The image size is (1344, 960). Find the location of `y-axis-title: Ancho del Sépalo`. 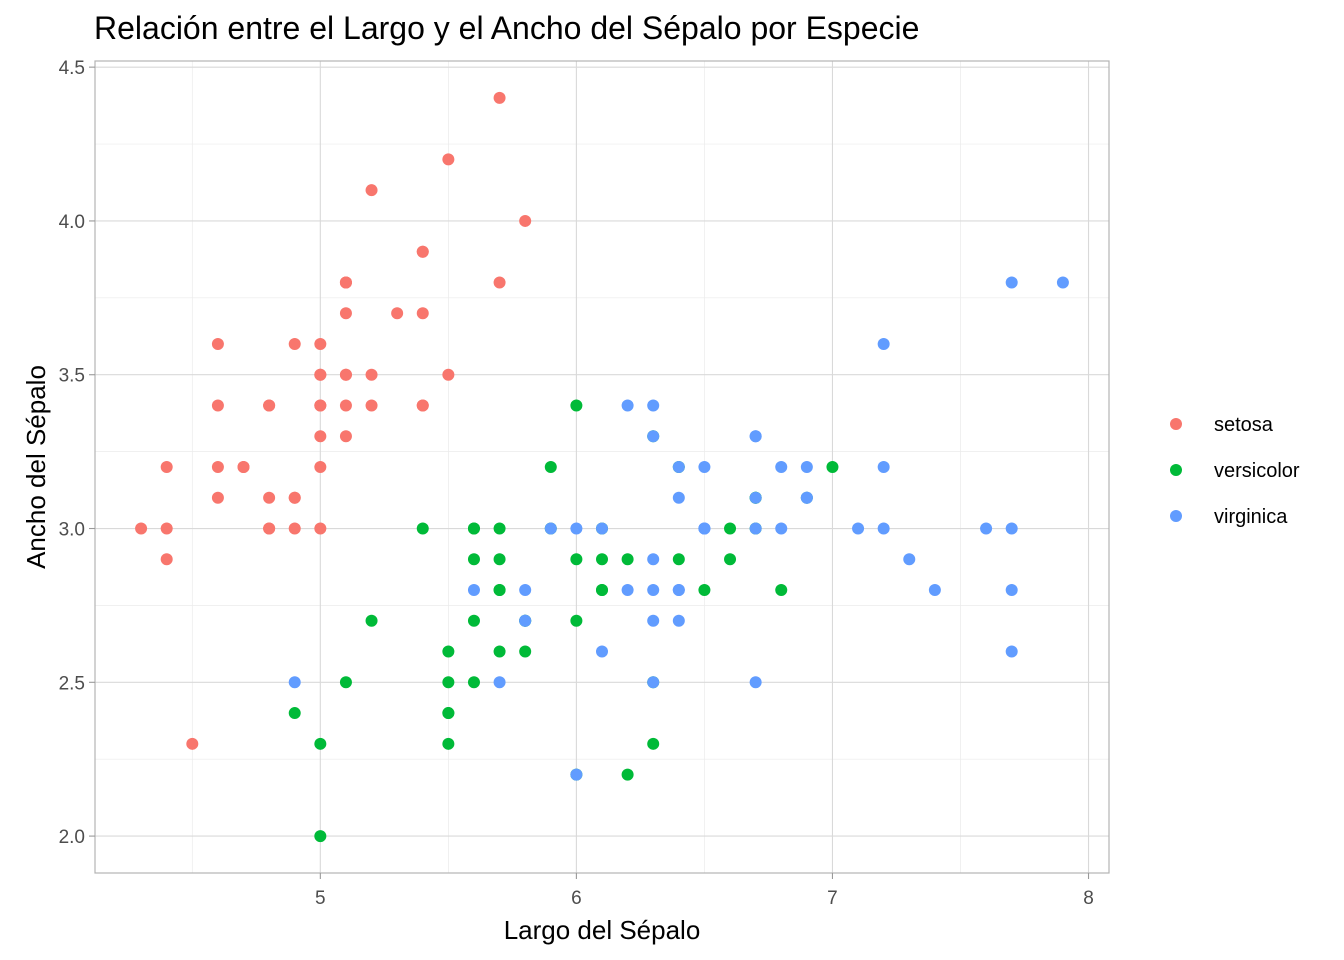

y-axis-title: Ancho del Sépalo is located at coordinates (36, 467).